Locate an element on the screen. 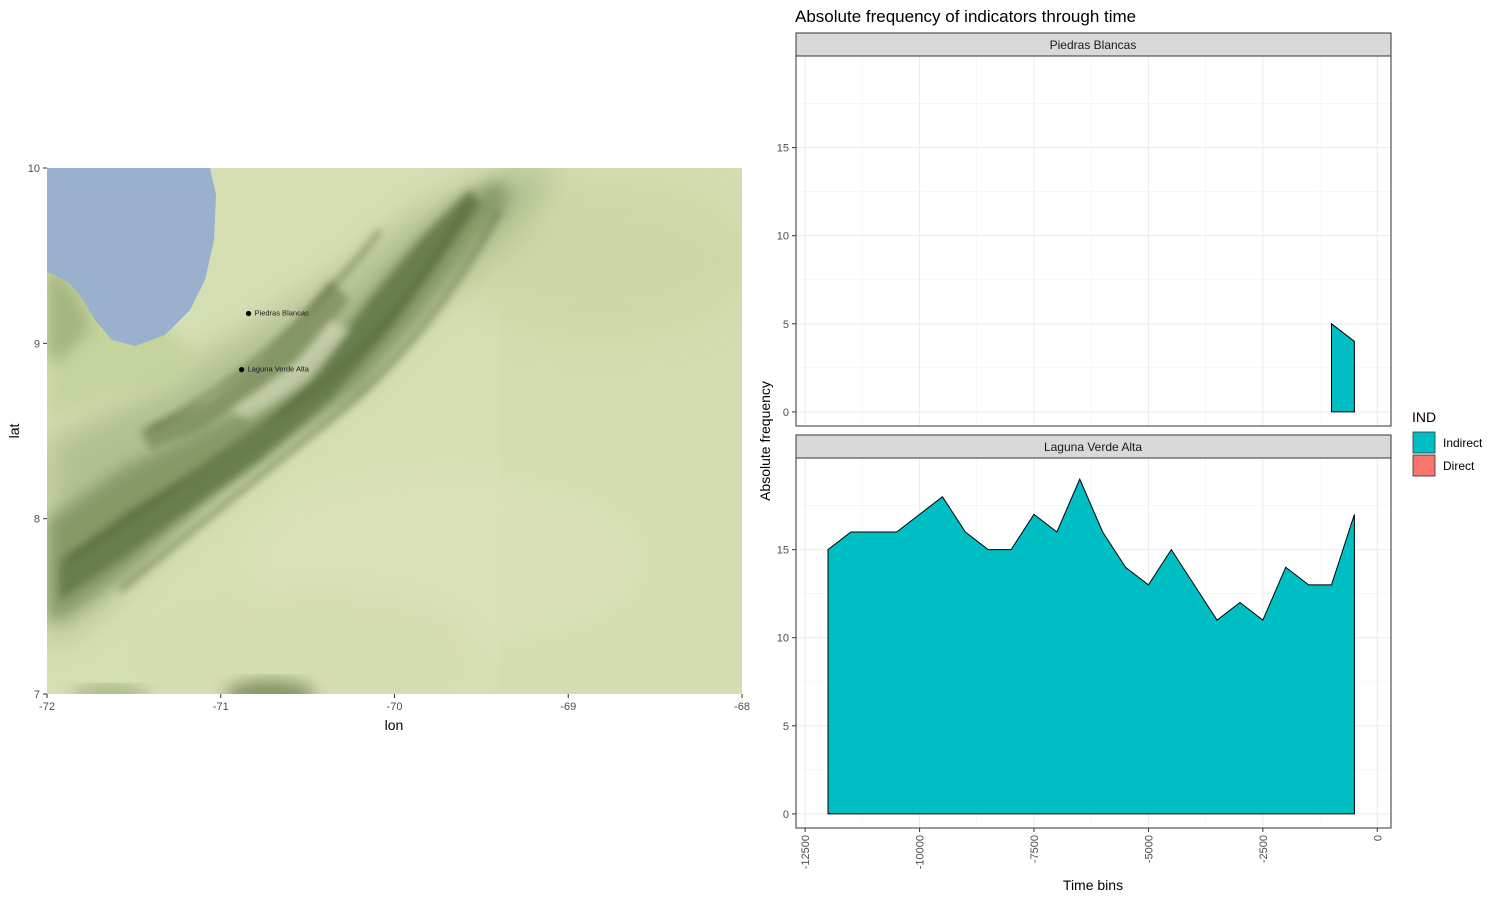 The height and width of the screenshot is (900, 1498). legend: IND Indirect Direct is located at coordinates (1447, 443).